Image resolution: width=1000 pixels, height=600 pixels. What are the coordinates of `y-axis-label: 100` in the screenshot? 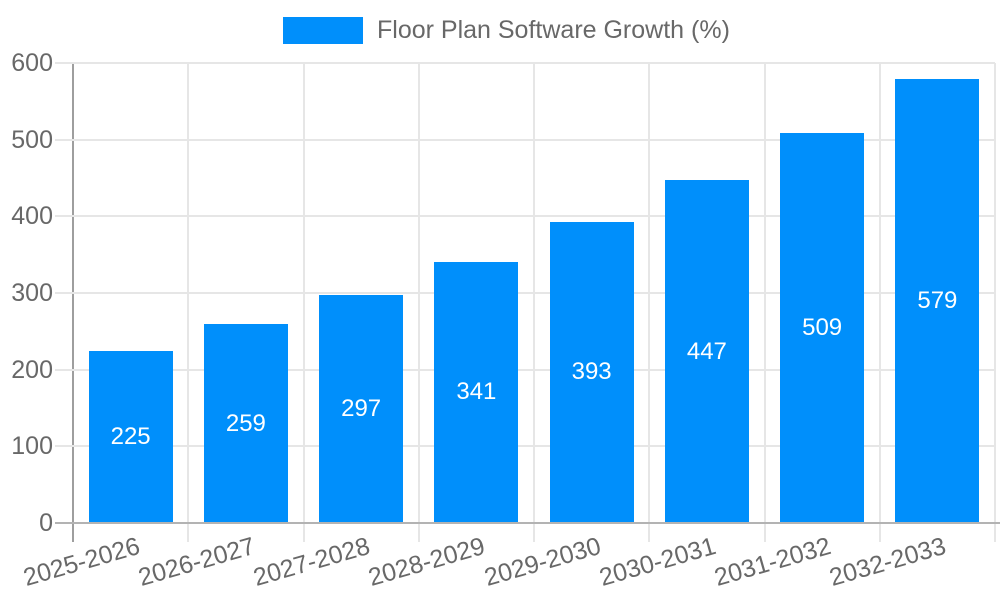 It's located at (32, 446).